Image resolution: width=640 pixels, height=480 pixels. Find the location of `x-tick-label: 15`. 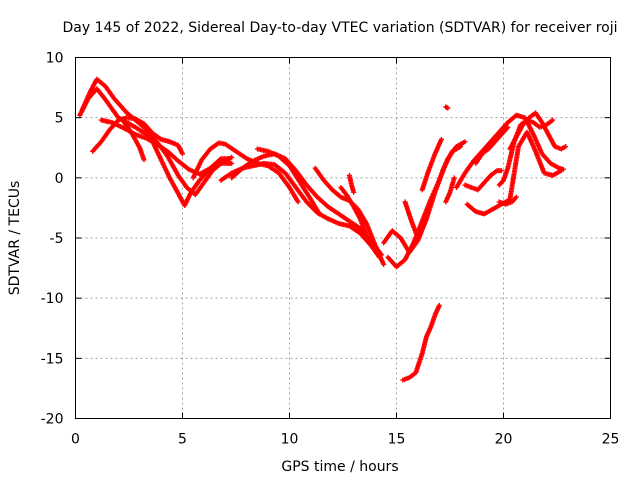

x-tick-label: 15 is located at coordinates (397, 440).